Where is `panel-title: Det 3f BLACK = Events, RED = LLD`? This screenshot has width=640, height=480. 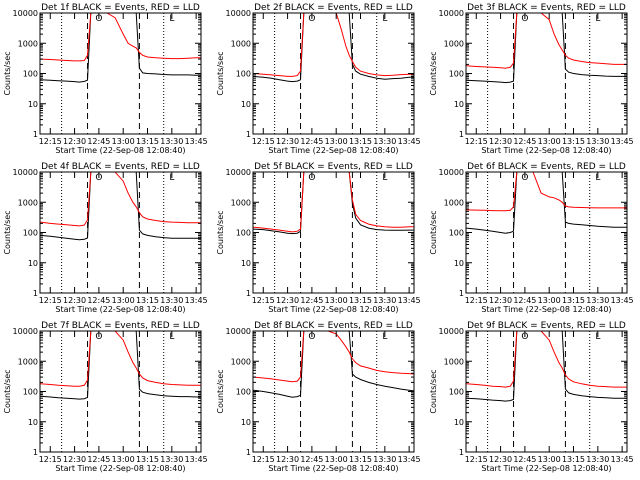 panel-title: Det 3f BLACK = Events, RED = LLD is located at coordinates (546, 8).